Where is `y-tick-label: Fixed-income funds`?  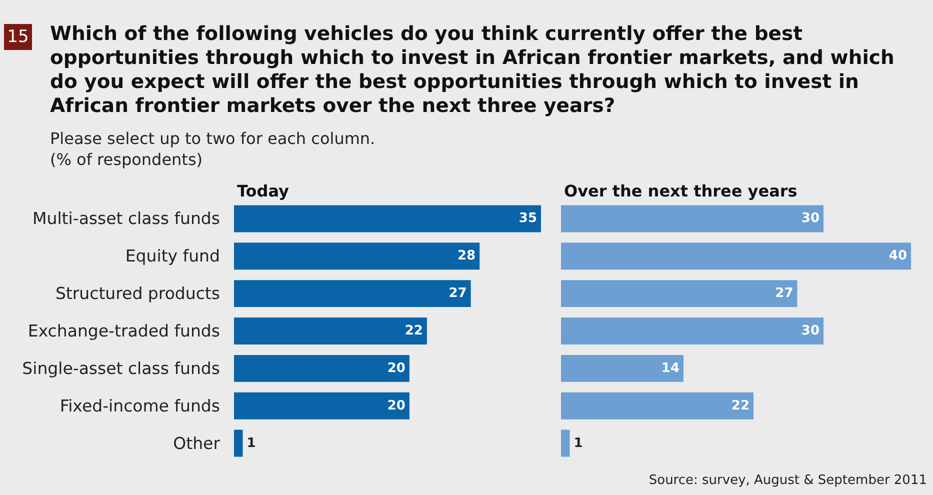 y-tick-label: Fixed-income funds is located at coordinates (140, 406).